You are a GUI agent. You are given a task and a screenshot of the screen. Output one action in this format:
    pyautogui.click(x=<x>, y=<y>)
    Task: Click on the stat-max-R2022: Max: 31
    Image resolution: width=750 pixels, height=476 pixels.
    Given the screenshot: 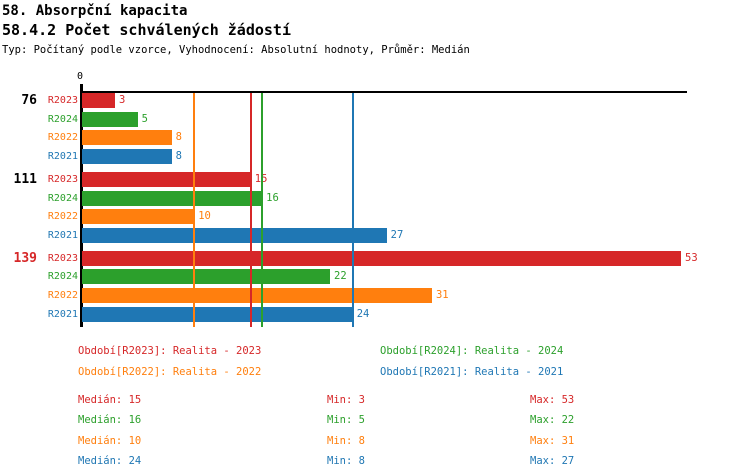 What is the action you would take?
    pyautogui.click(x=552, y=440)
    